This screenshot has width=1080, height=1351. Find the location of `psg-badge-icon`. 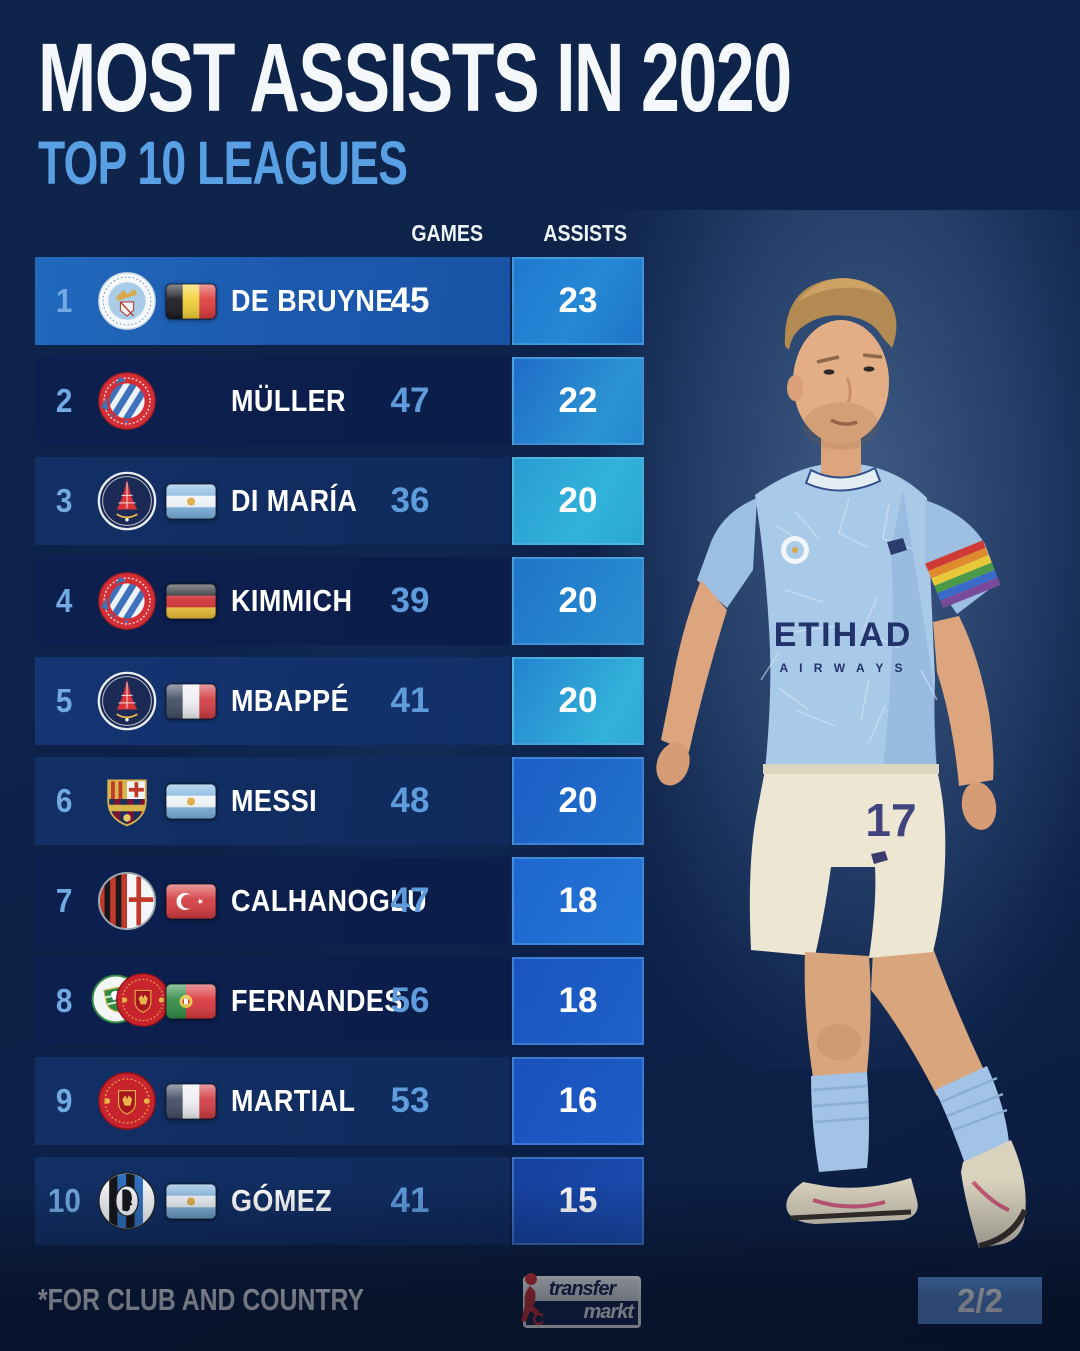

psg-badge-icon is located at coordinates (127, 701).